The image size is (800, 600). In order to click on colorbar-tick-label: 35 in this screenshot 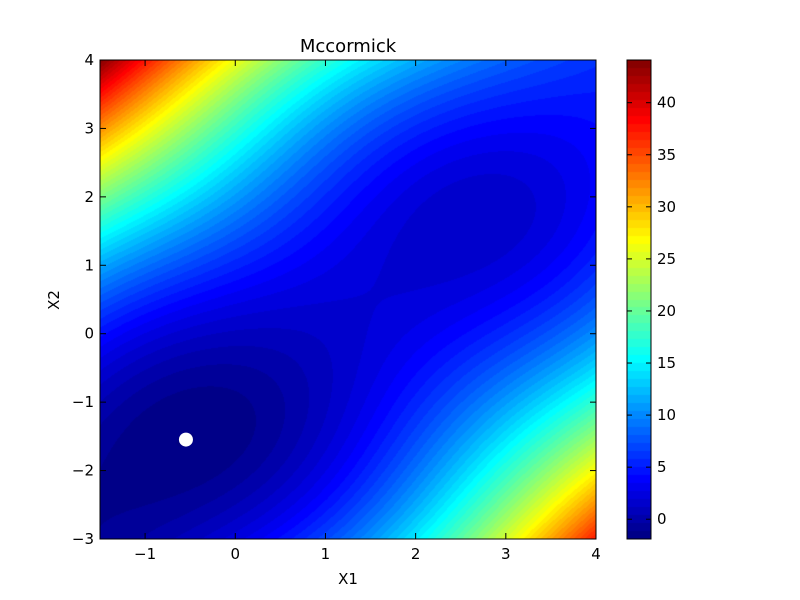, I will do `click(666, 155)`.